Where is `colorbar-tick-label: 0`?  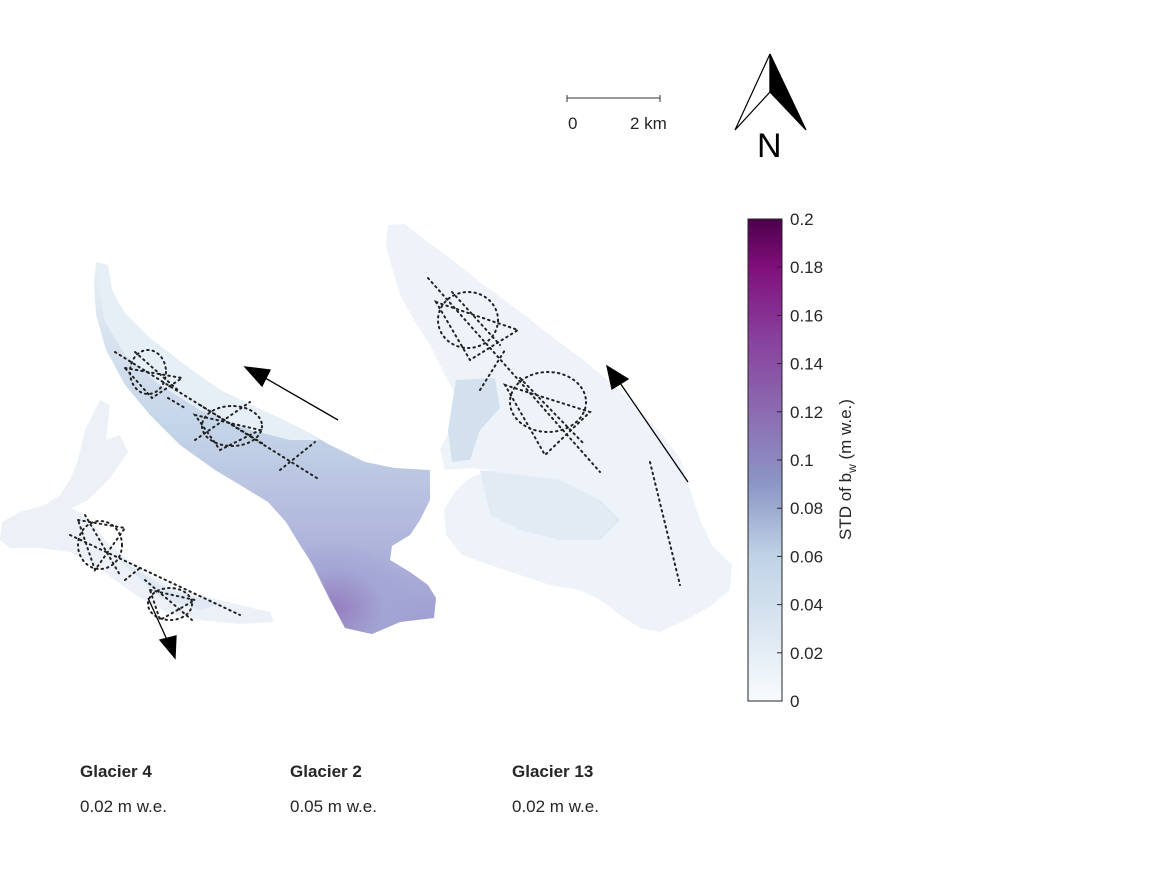
colorbar-tick-label: 0 is located at coordinates (794, 701).